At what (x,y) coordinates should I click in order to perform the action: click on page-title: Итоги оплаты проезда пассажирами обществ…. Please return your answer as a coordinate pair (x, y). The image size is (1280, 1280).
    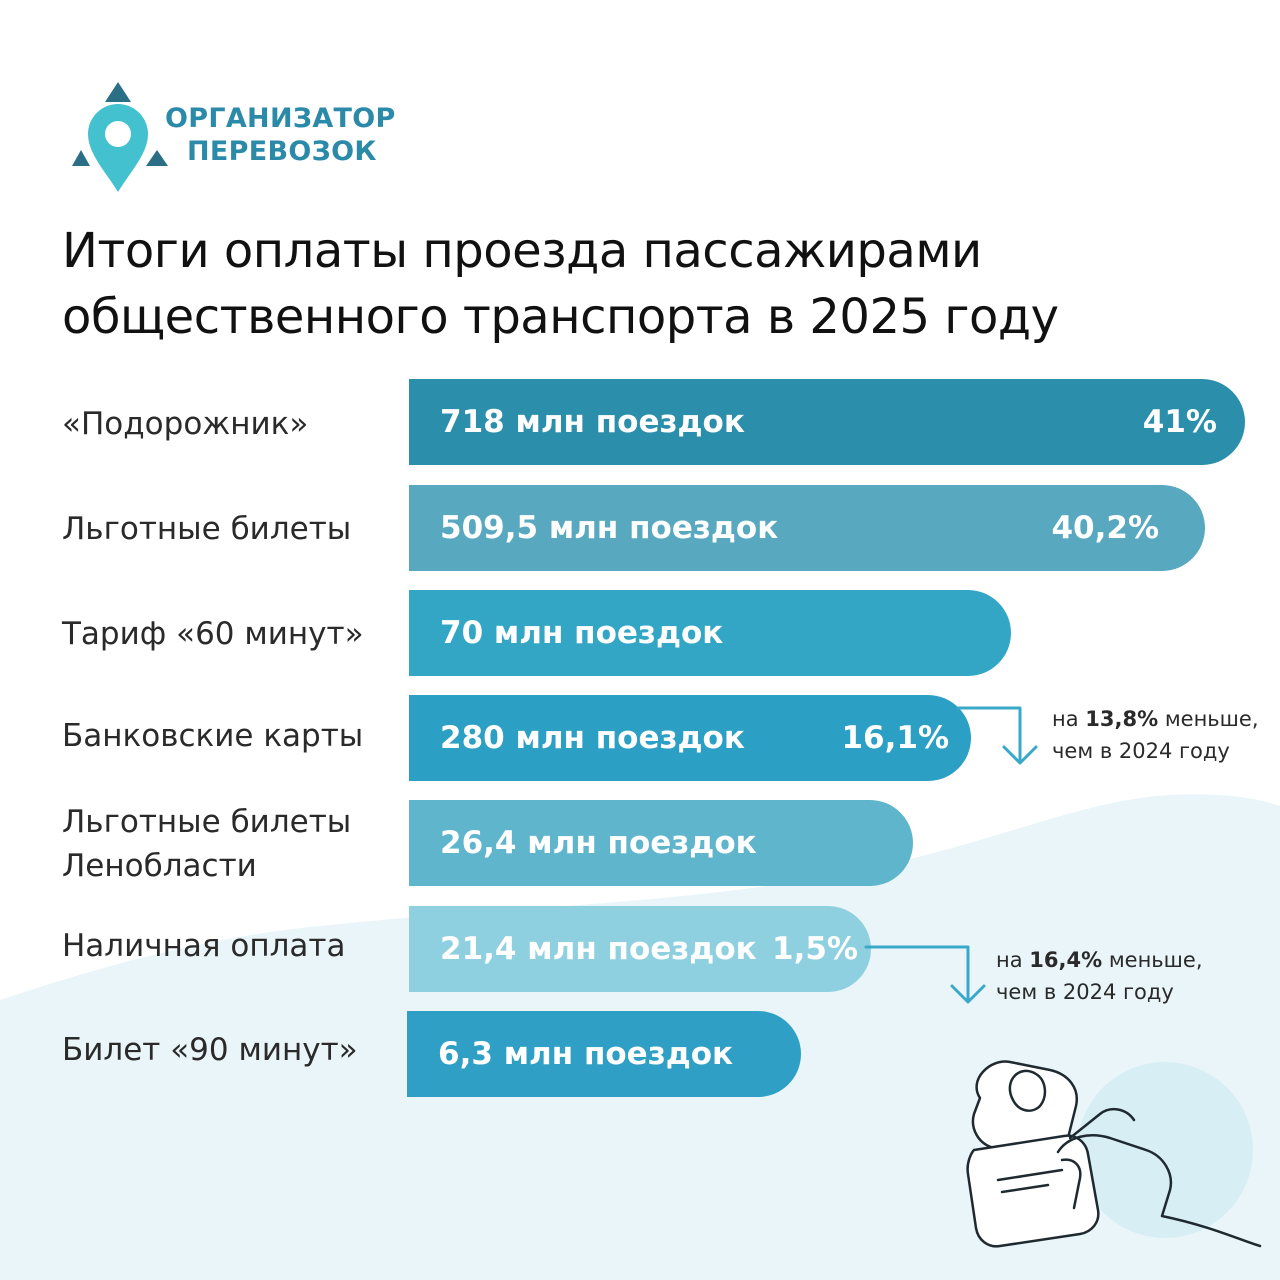
    Looking at the image, I should click on (652, 284).